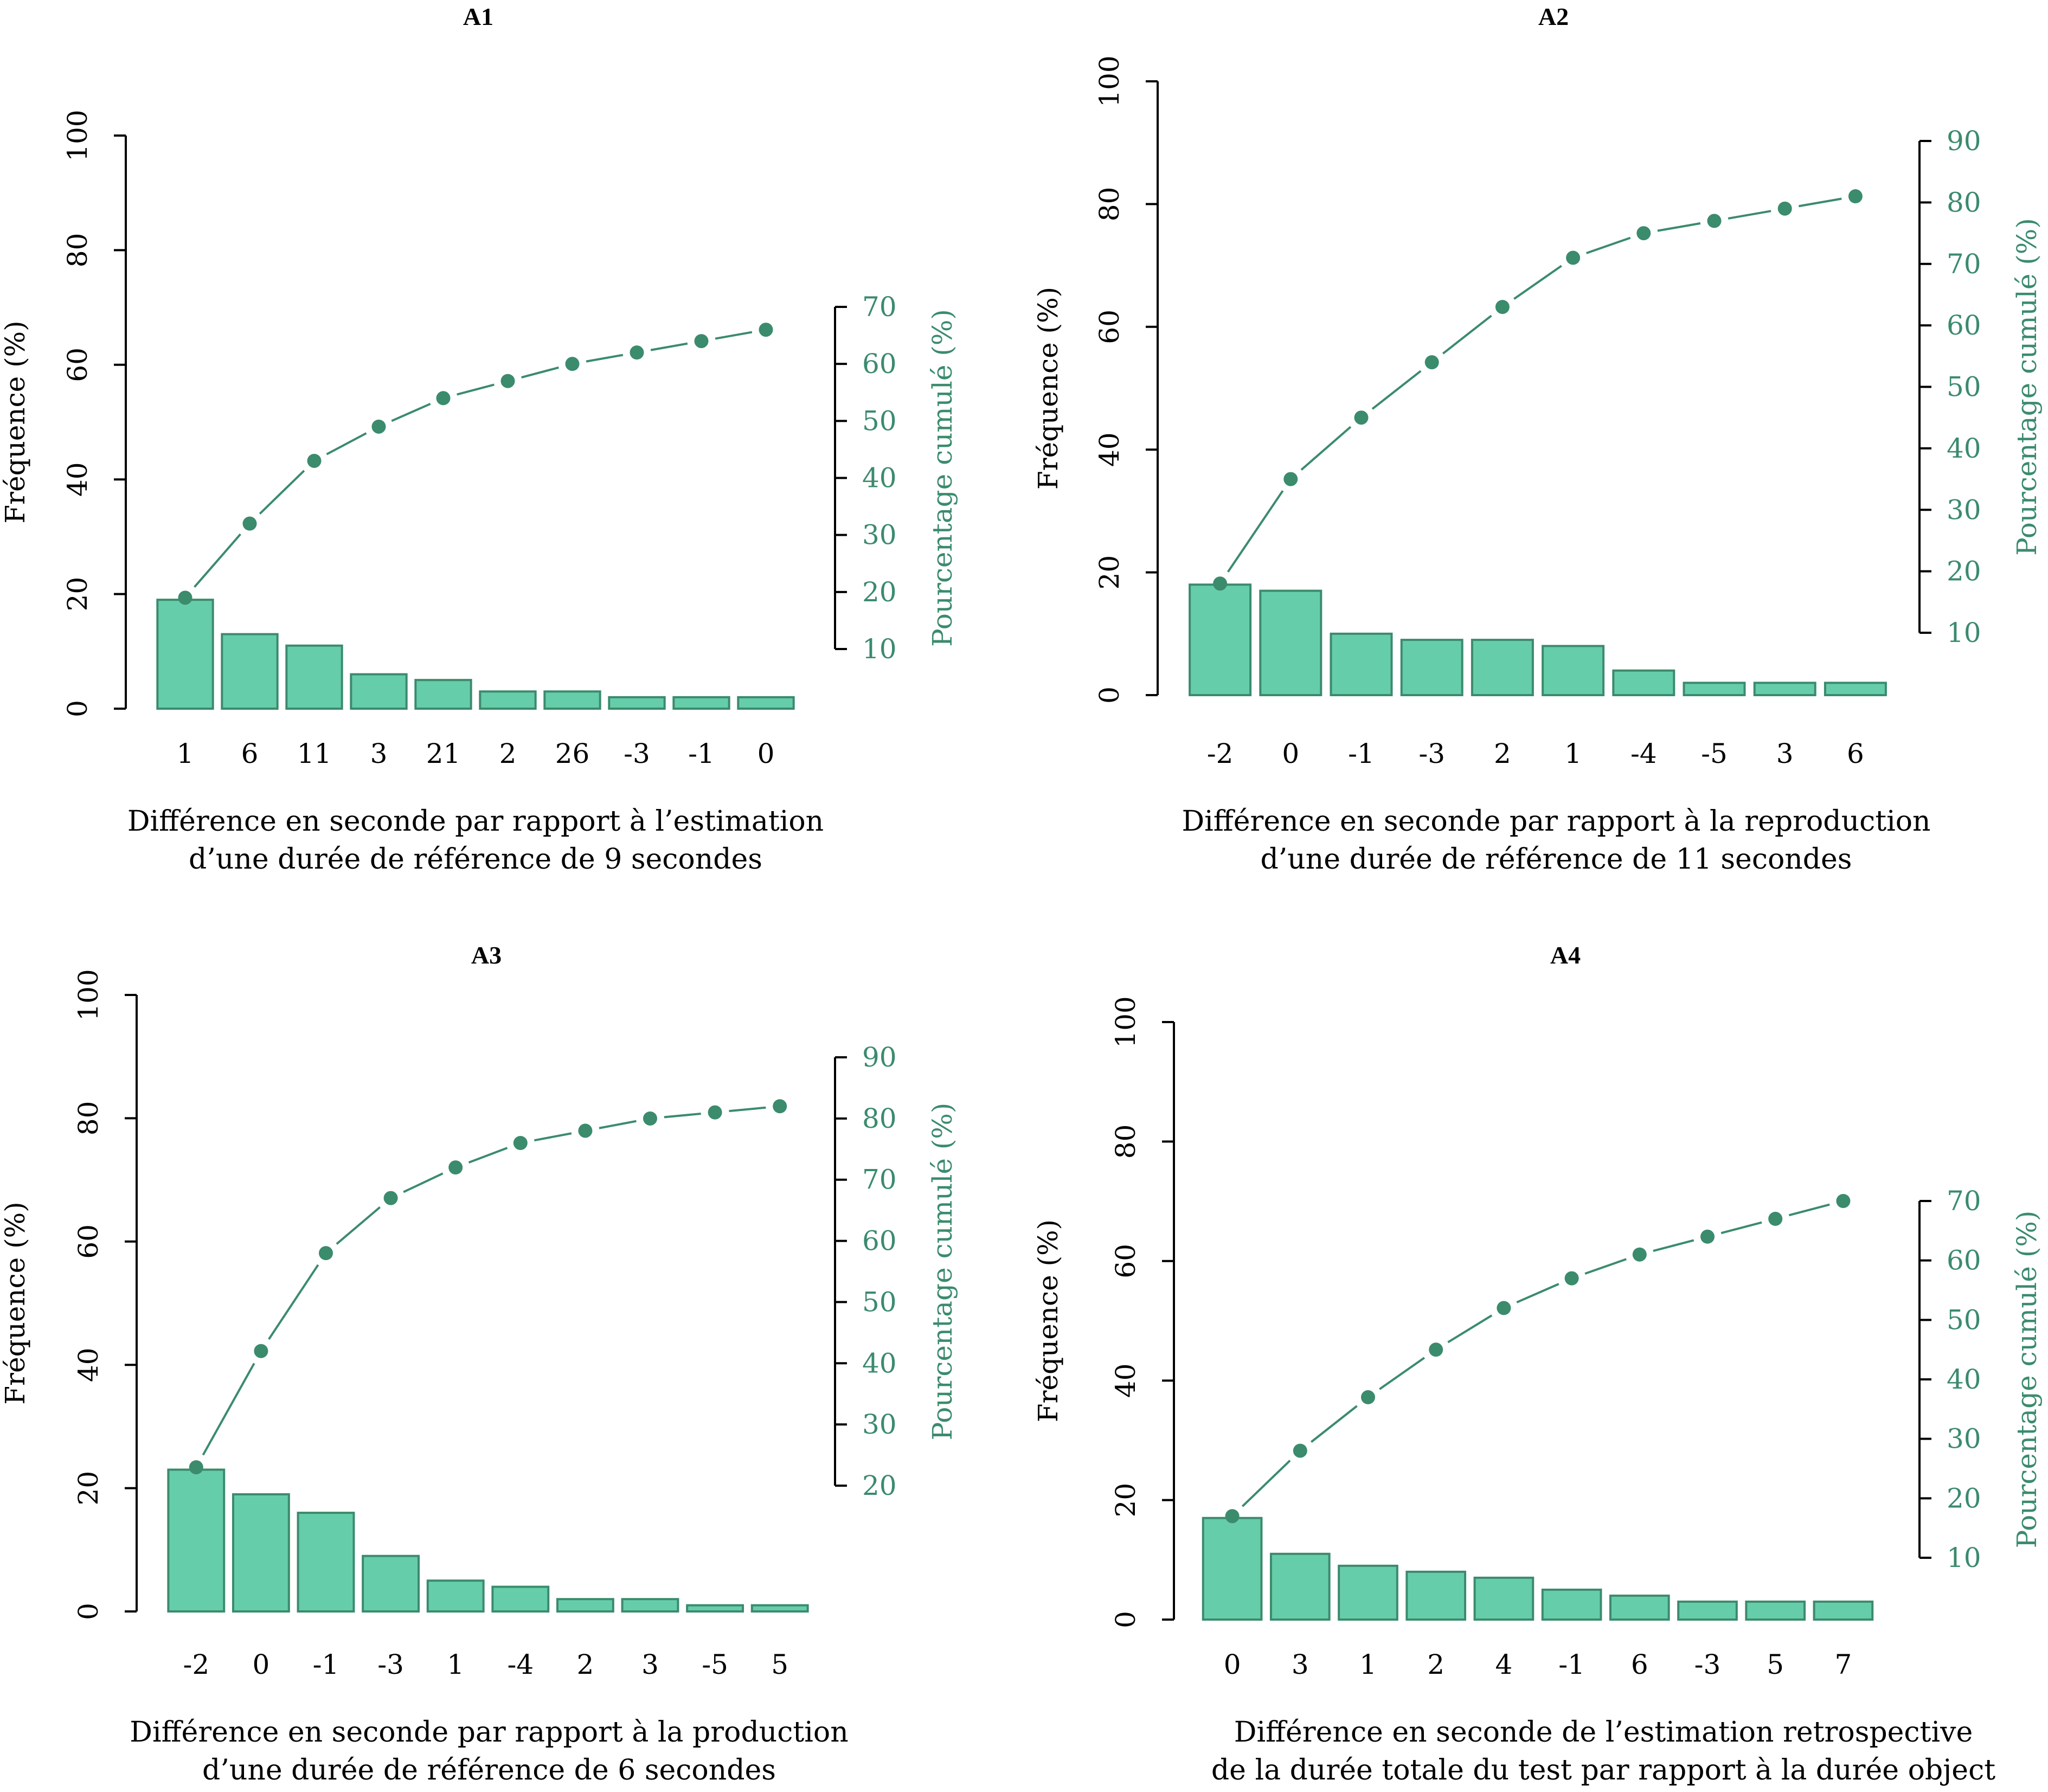  What do you see at coordinates (478, 16) in the screenshot?
I see `chart-title: A1` at bounding box center [478, 16].